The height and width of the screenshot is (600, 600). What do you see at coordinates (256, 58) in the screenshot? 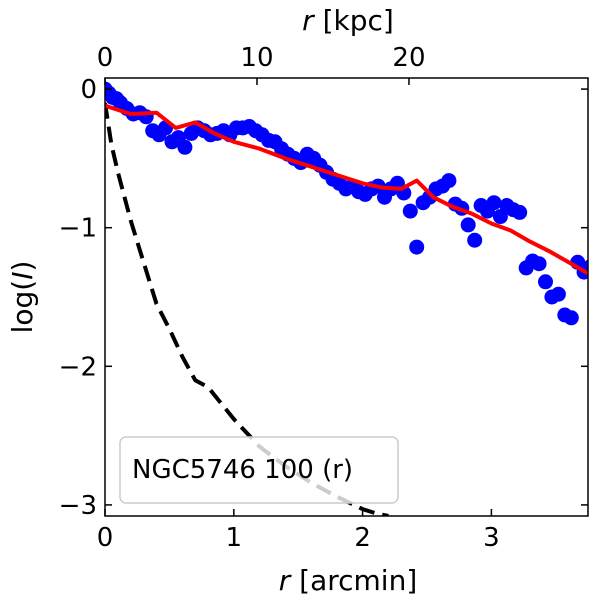
I see `top-tick-label: 10` at bounding box center [256, 58].